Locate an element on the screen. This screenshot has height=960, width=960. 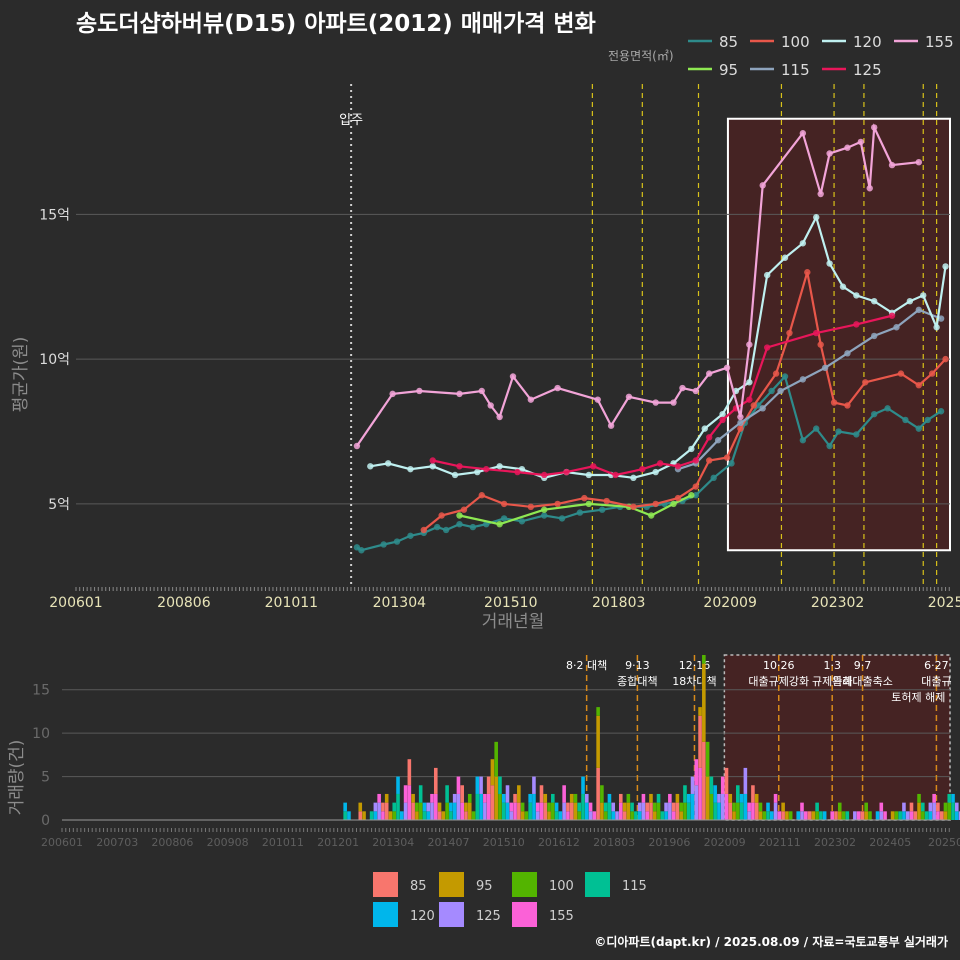
volume-legend: 85 95 100 115 120 125 155 is located at coordinates (510, 899).